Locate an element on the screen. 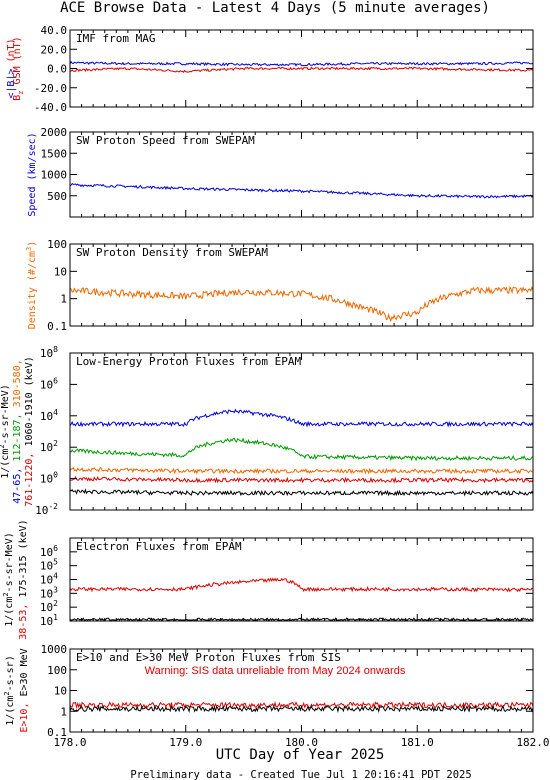 This screenshot has width=550, height=780. panel-title: Low-Energy Proton Fluxes from EPAM is located at coordinates (189, 361).